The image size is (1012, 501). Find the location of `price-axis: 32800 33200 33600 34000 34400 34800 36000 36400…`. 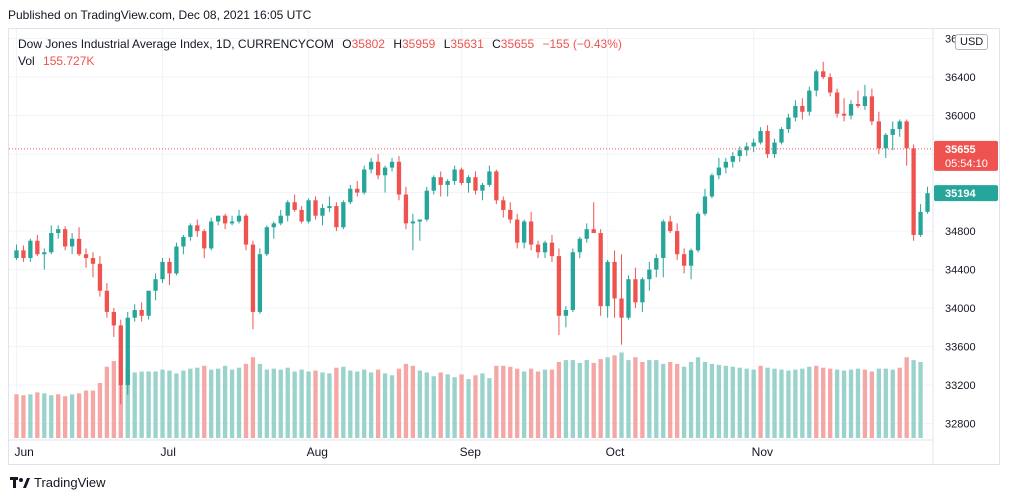

price-axis: 32800 33200 33600 34000 34400 34800 36000 36400… is located at coordinates (960, 232).